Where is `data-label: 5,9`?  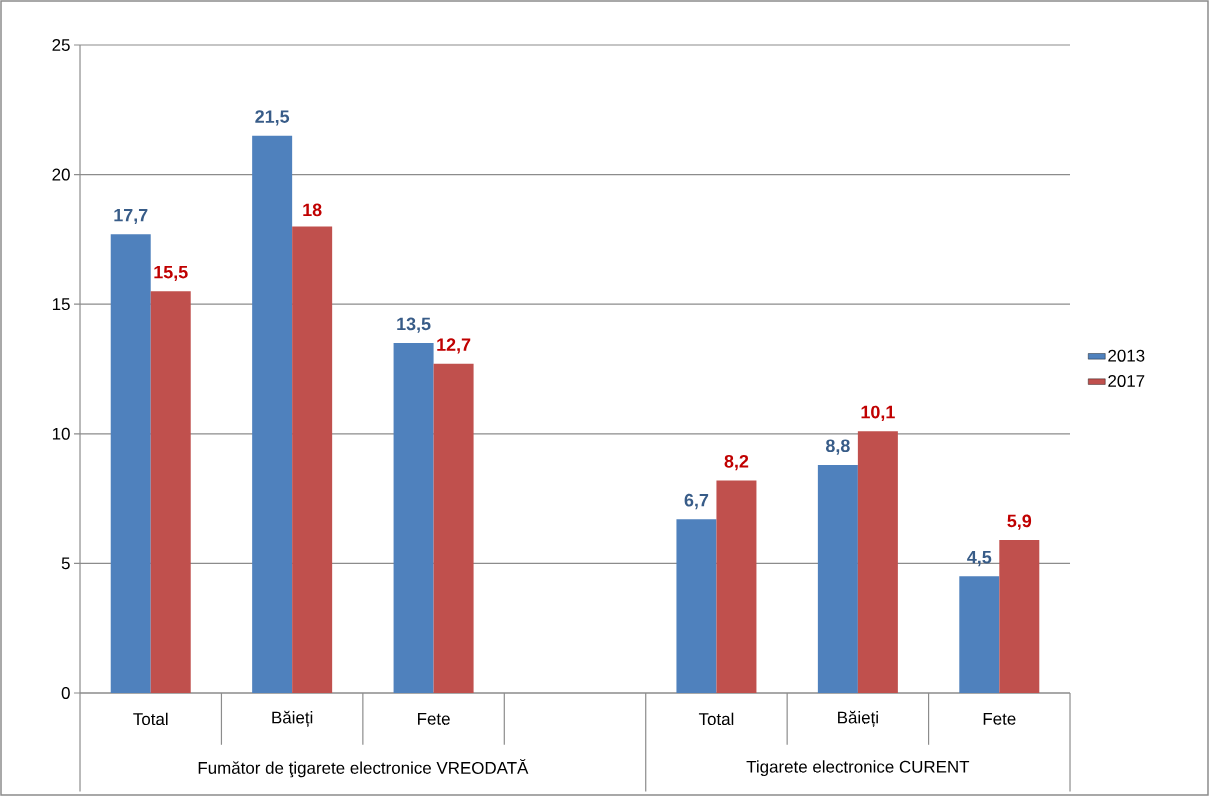
data-label: 5,9 is located at coordinates (1019, 522).